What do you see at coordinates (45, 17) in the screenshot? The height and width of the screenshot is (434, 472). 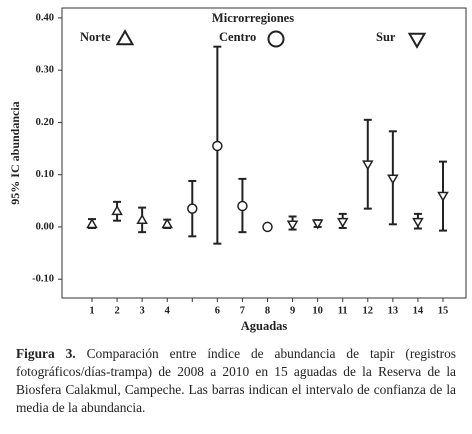 I see `y-tick-label: 0.40` at bounding box center [45, 17].